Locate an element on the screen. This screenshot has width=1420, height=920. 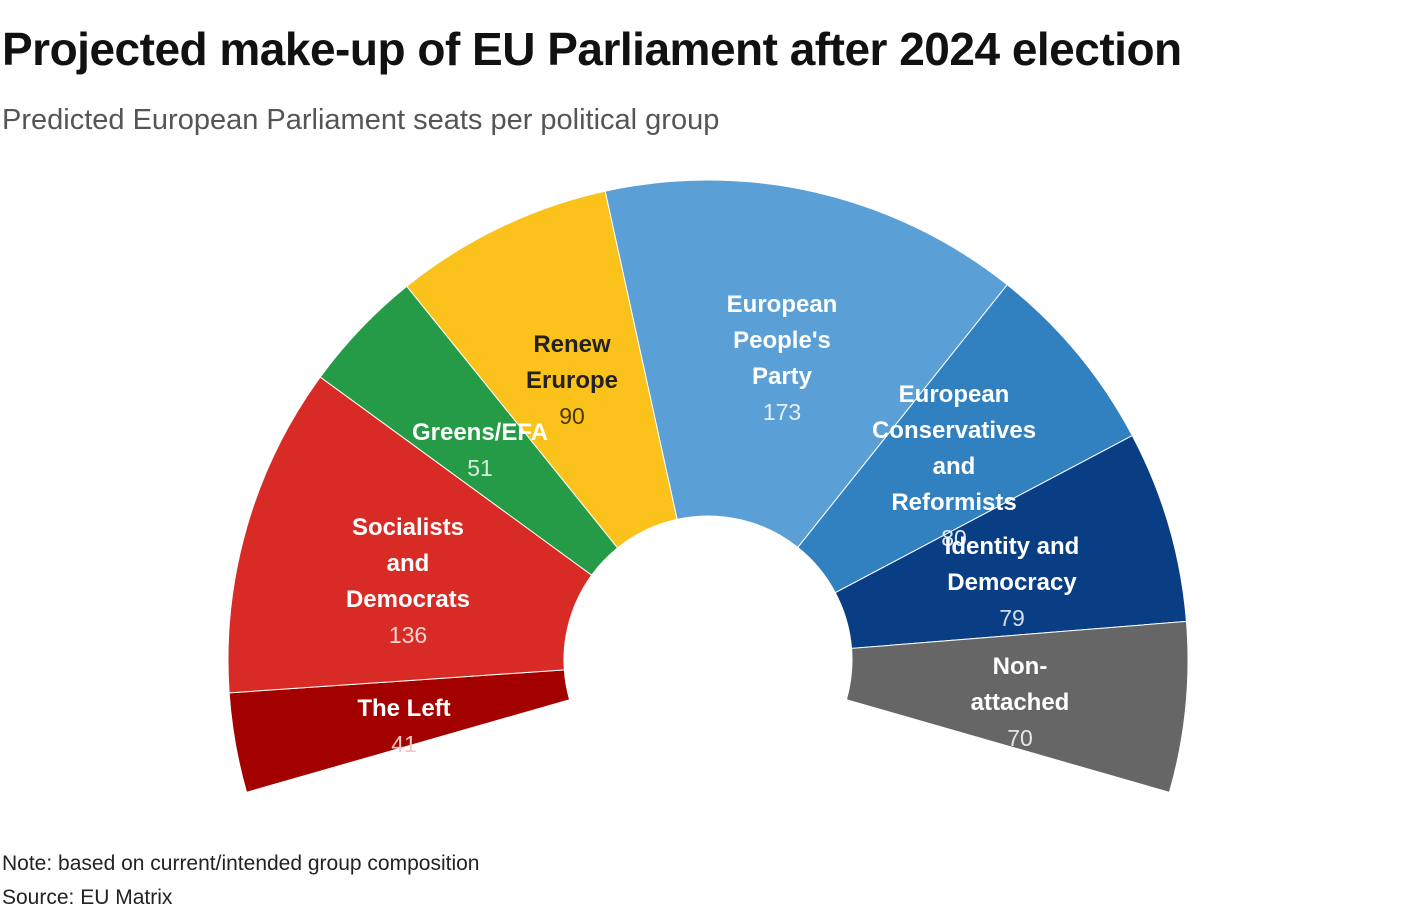
segment-label: People's is located at coordinates (782, 340).